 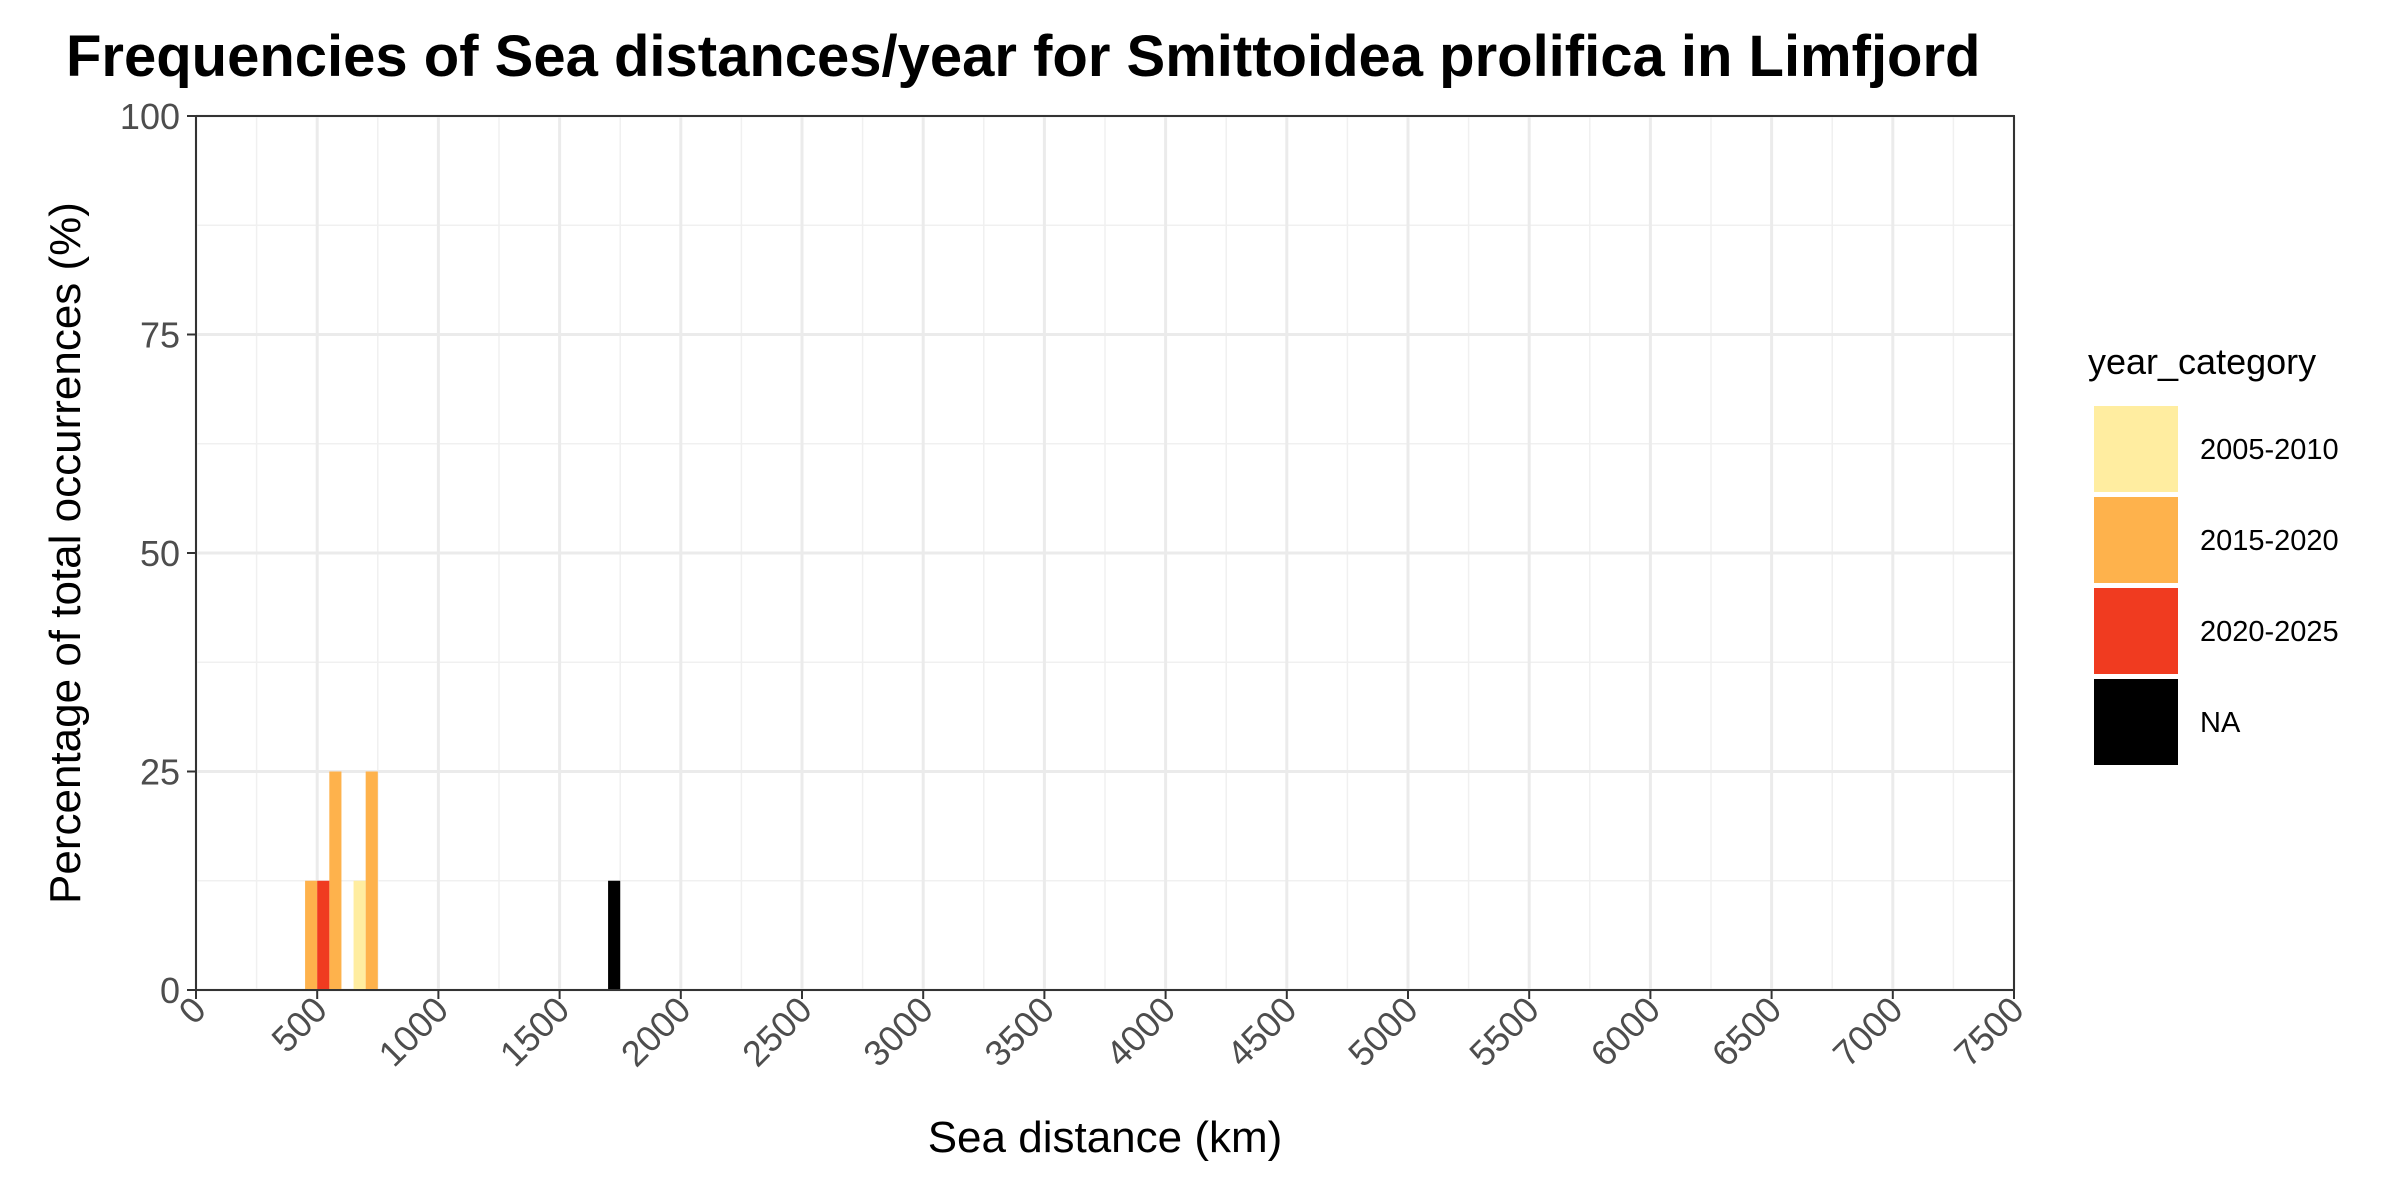 What do you see at coordinates (170, 990) in the screenshot?
I see `y-tick-label: 0` at bounding box center [170, 990].